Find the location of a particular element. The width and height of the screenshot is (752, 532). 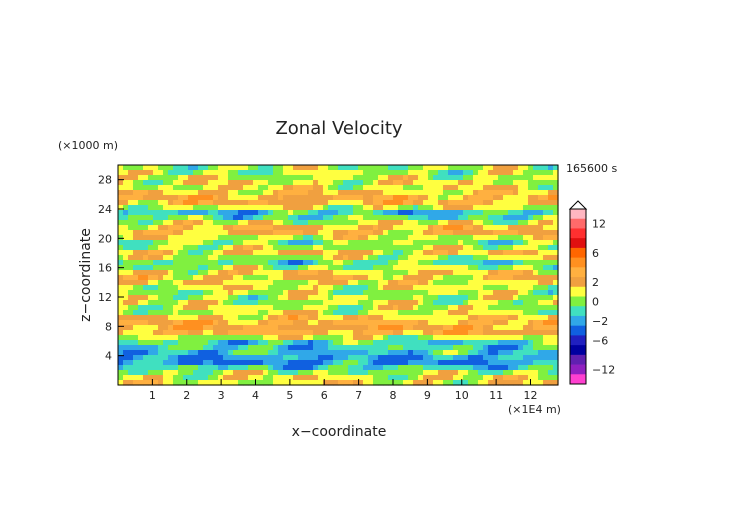

x-tick-label: 6 is located at coordinates (324, 395).